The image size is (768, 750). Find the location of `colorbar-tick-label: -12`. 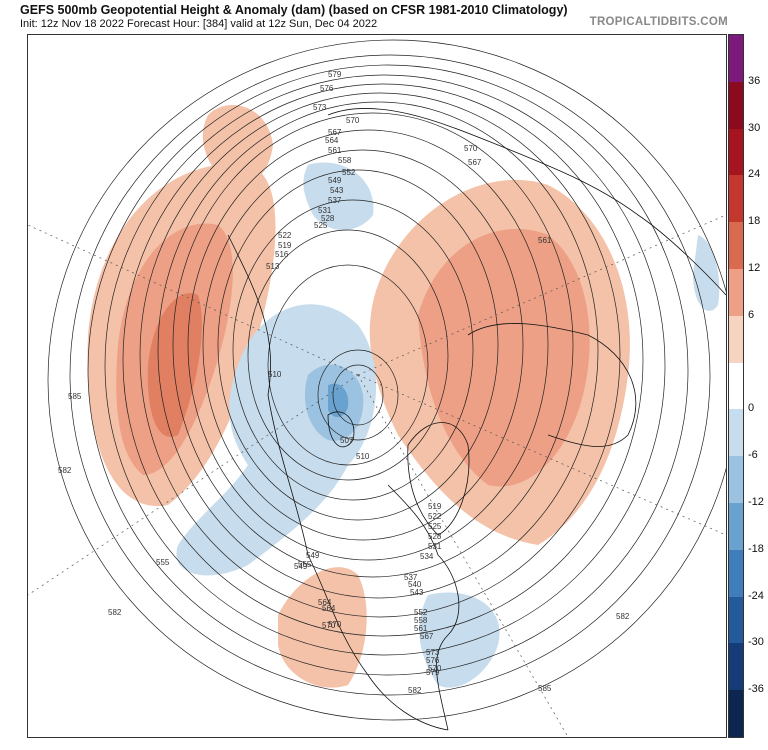

colorbar-tick-label: -12 is located at coordinates (756, 502).